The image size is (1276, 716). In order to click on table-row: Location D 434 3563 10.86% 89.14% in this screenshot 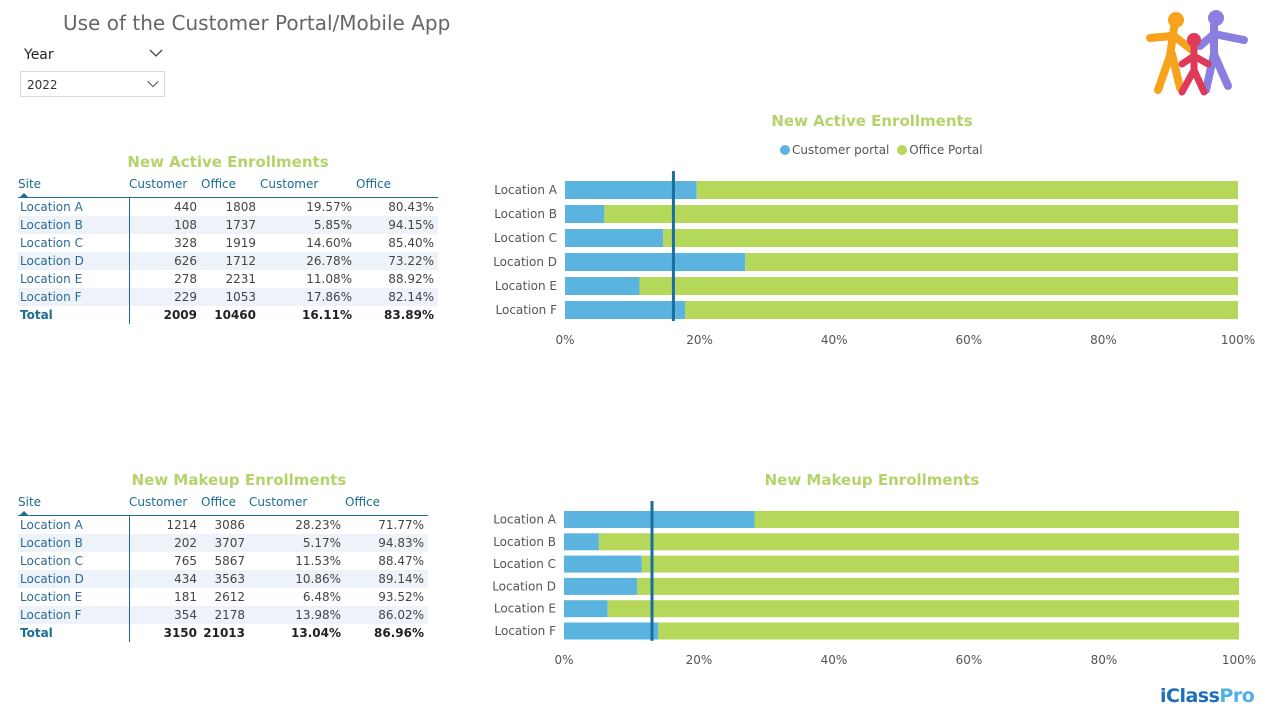, I will do `click(223, 579)`.